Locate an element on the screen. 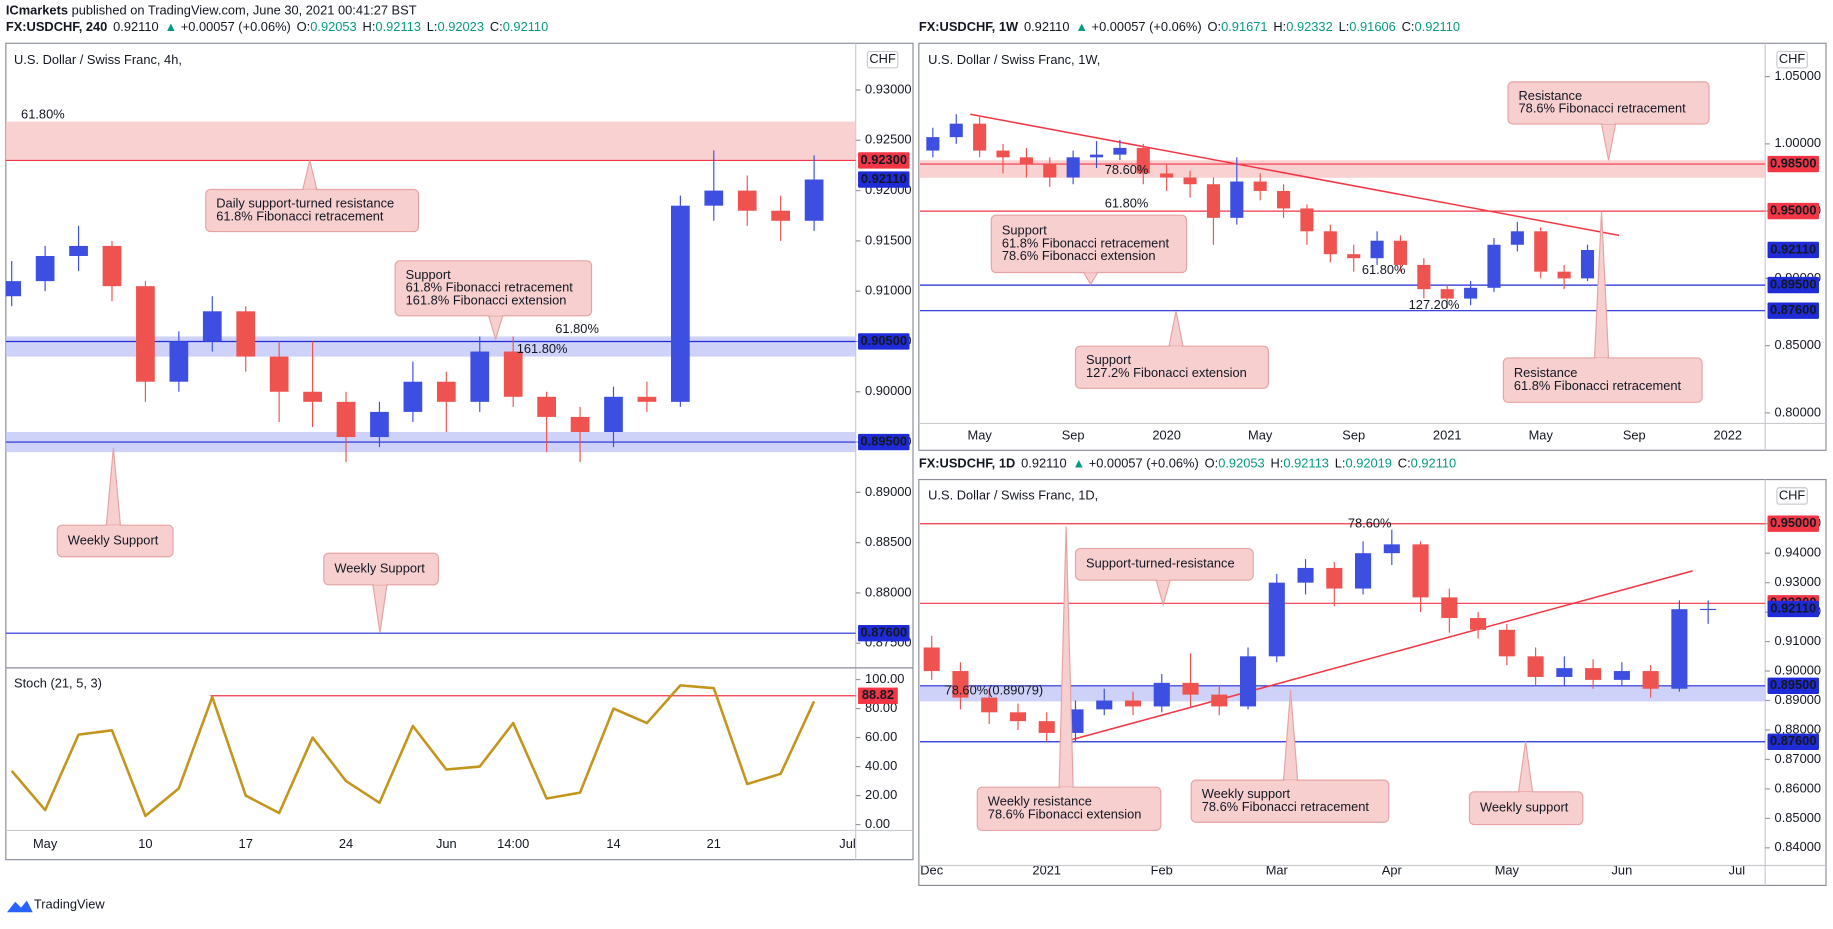  callout-text: Weekly Support is located at coordinates (379, 567).